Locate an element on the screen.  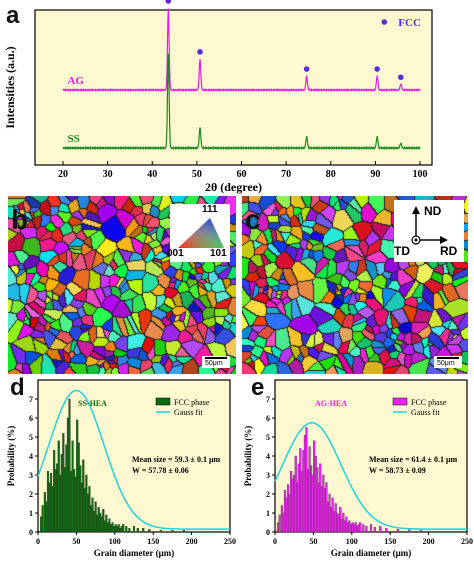
series-label-ss: SS is located at coordinates (73, 139).